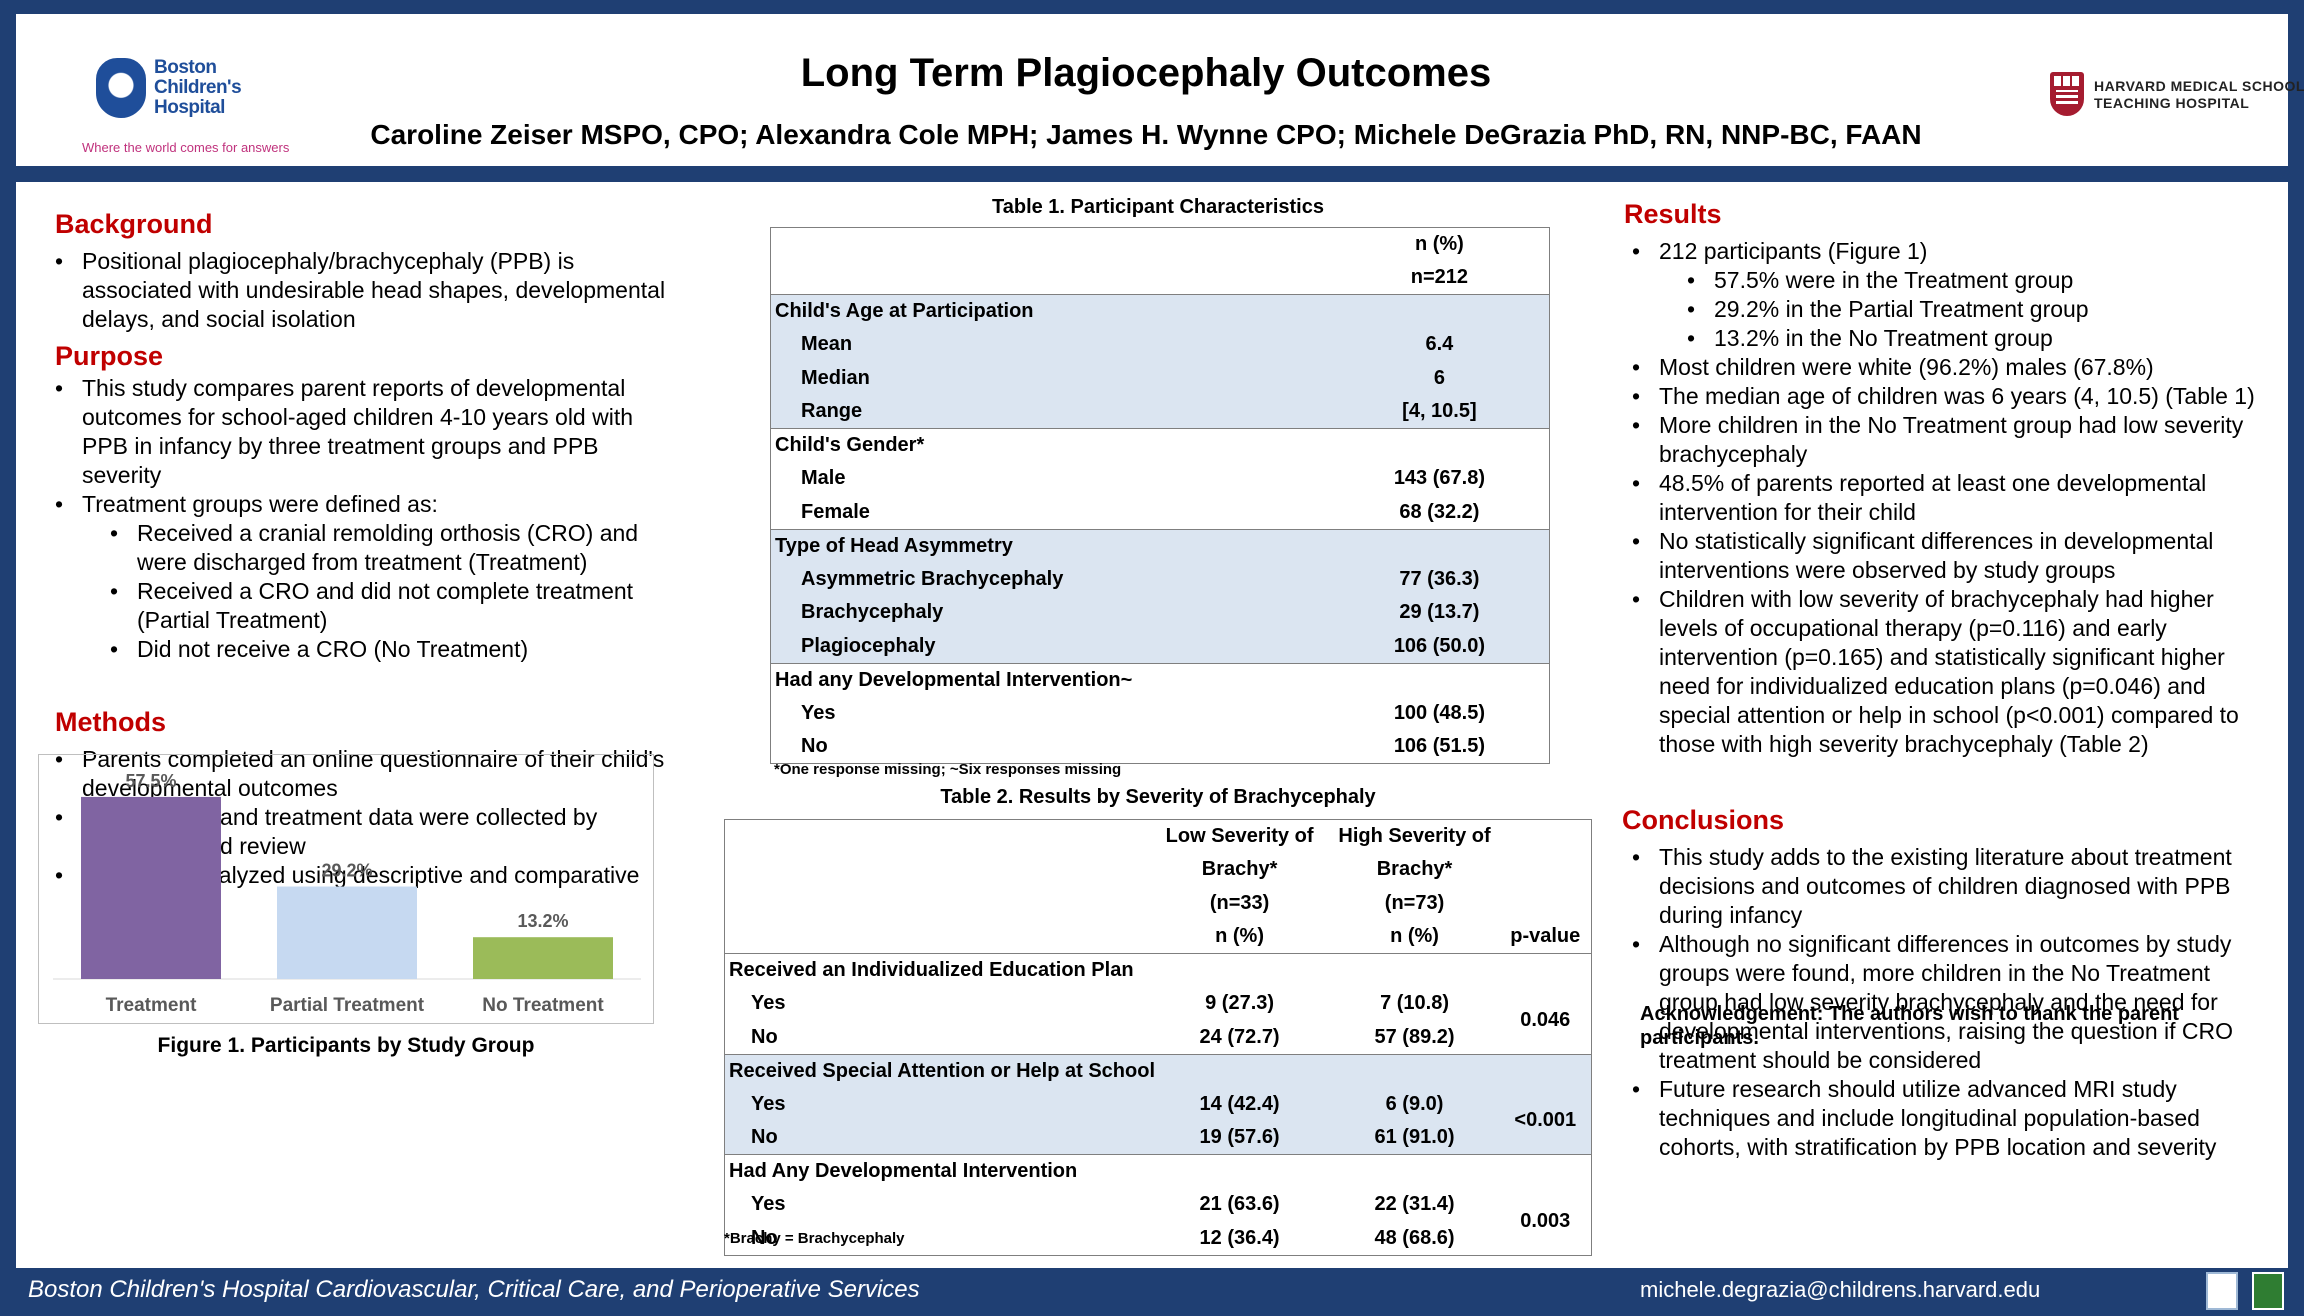 The width and height of the screenshot is (2304, 1316). I want to click on table2-low-value: 21 (63.6), so click(1239, 1204).